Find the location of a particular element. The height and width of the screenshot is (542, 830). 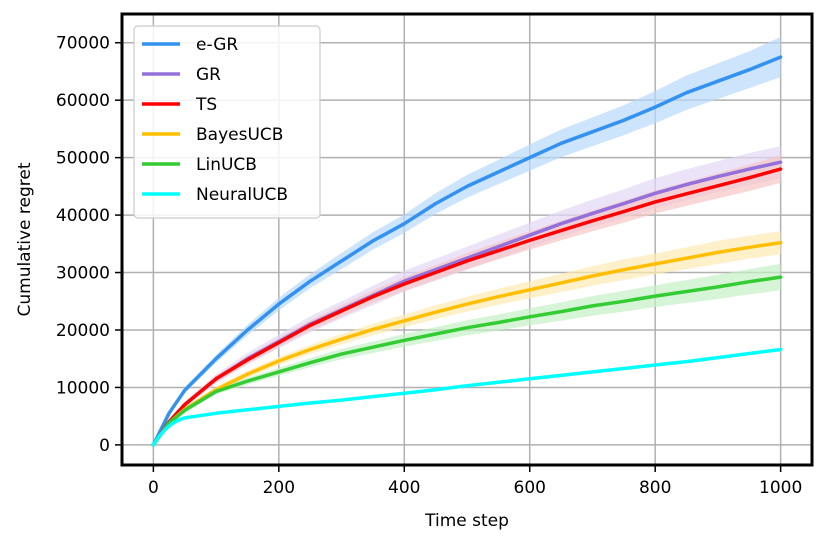

x-tick-label: 800 is located at coordinates (655, 488).